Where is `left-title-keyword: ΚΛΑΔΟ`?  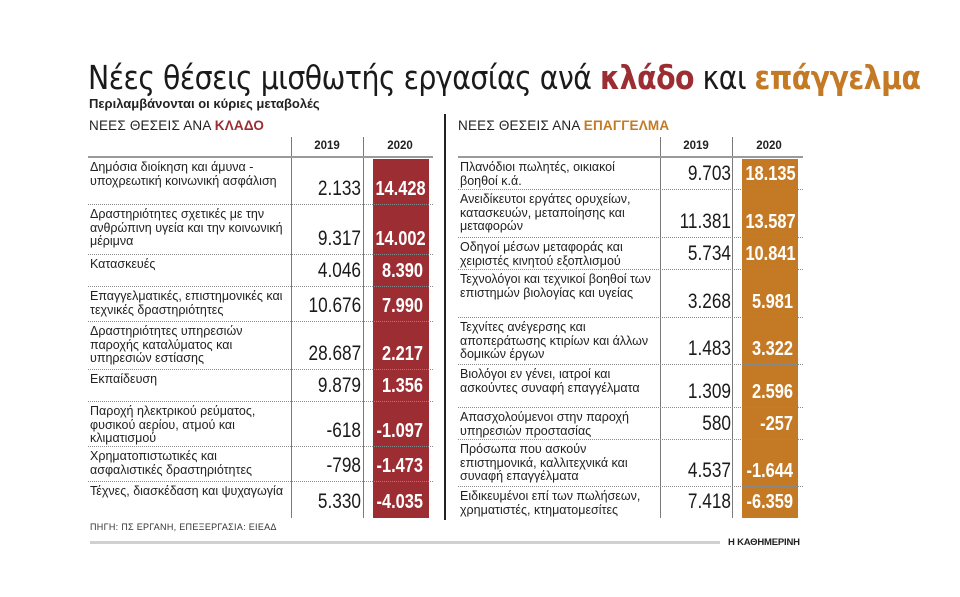
left-title-keyword: ΚΛΑΔΟ is located at coordinates (239, 125).